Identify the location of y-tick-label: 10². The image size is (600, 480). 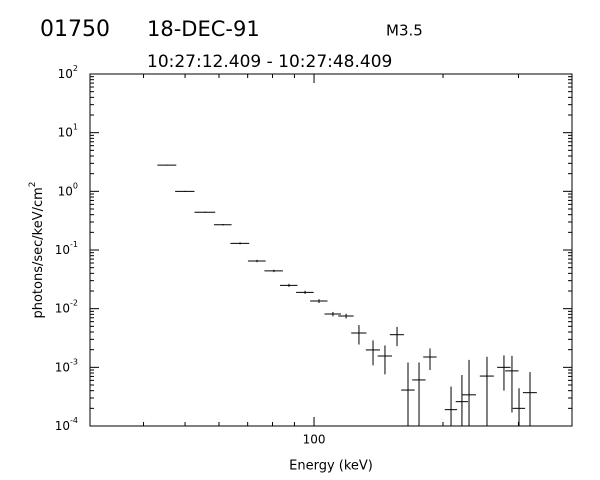
(68, 72).